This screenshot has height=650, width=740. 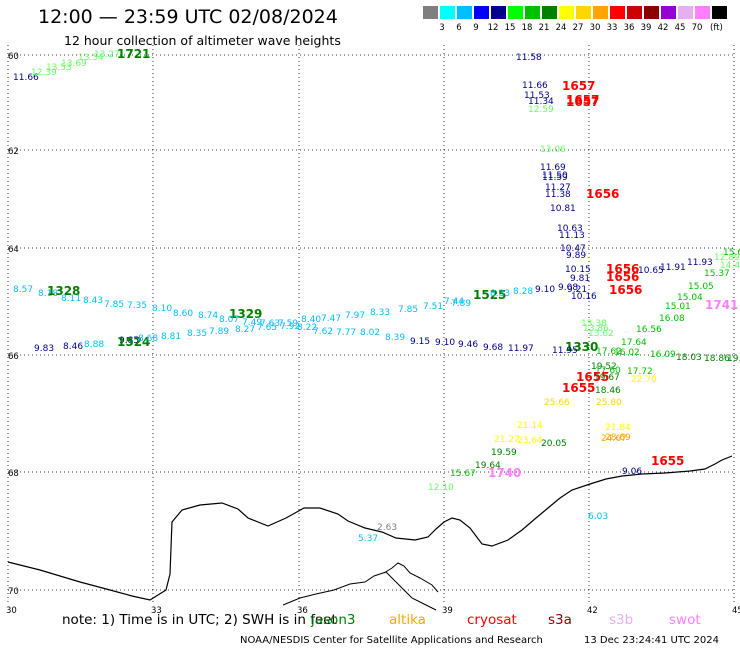 I want to click on wave-height-label: 7.63, so click(x=270, y=324).